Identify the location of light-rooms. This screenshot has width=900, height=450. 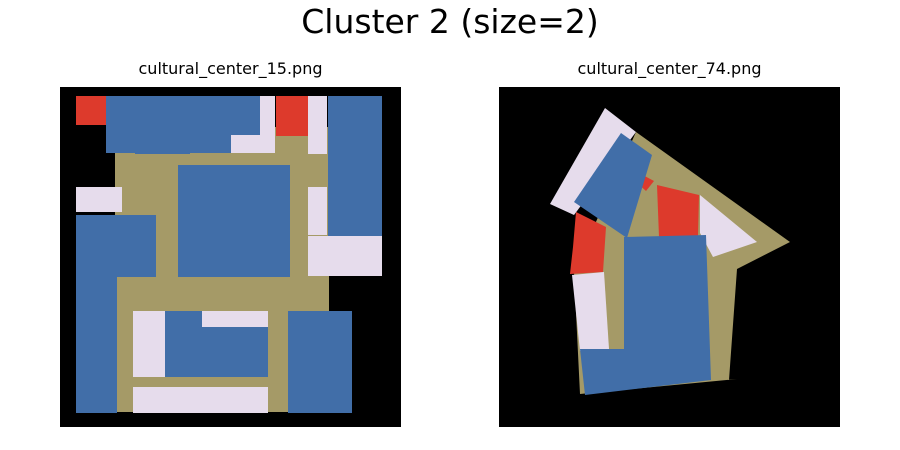
(653, 229).